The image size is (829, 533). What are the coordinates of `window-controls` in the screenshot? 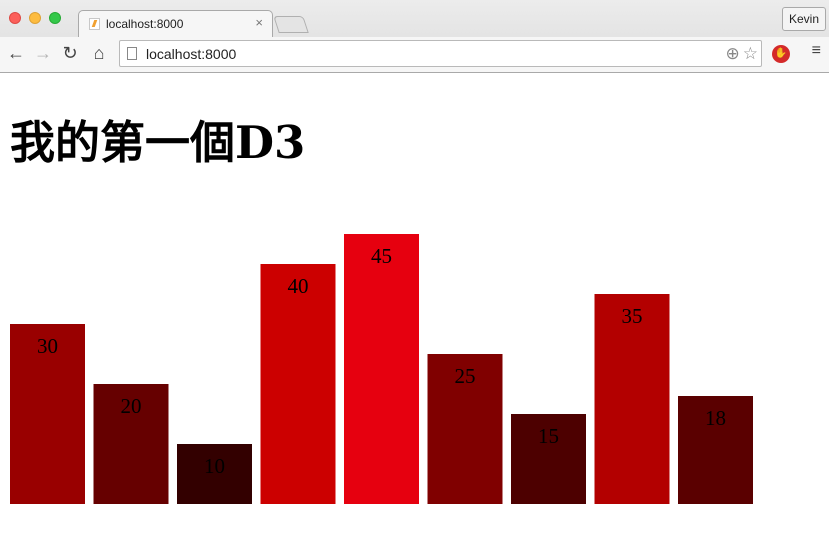 It's located at (35, 18).